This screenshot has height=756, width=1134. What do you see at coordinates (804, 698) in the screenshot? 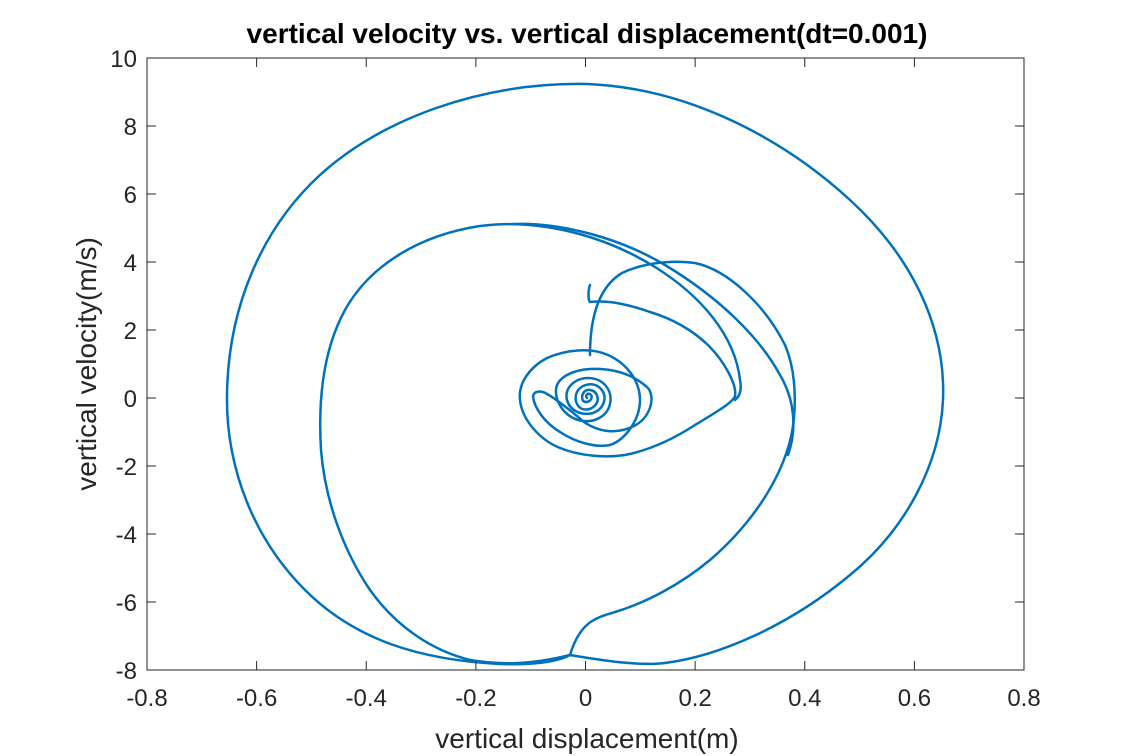
I see `x-tick-label: 0.4` at bounding box center [804, 698].